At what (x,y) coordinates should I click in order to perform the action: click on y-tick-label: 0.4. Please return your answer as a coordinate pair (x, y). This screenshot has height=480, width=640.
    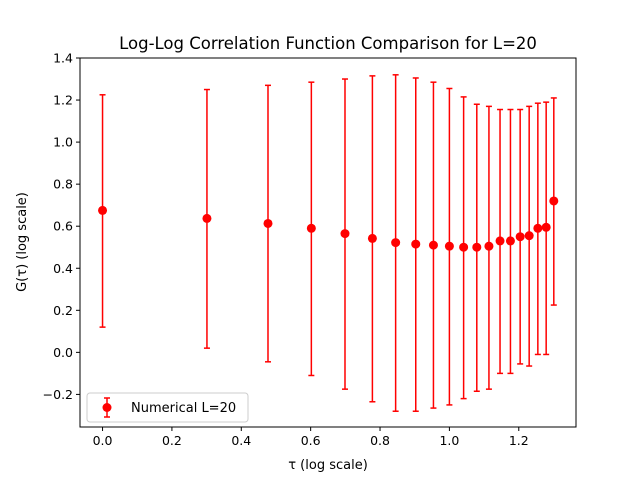
    Looking at the image, I should click on (63, 268).